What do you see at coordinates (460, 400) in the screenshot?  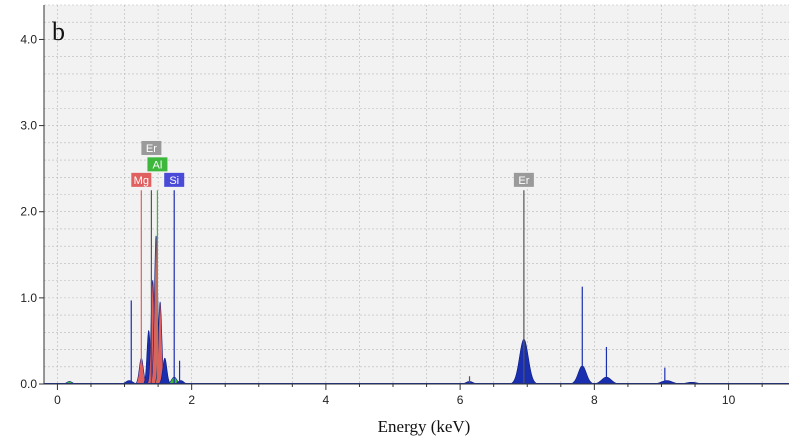 I see `x-tick-label: 6` at bounding box center [460, 400].